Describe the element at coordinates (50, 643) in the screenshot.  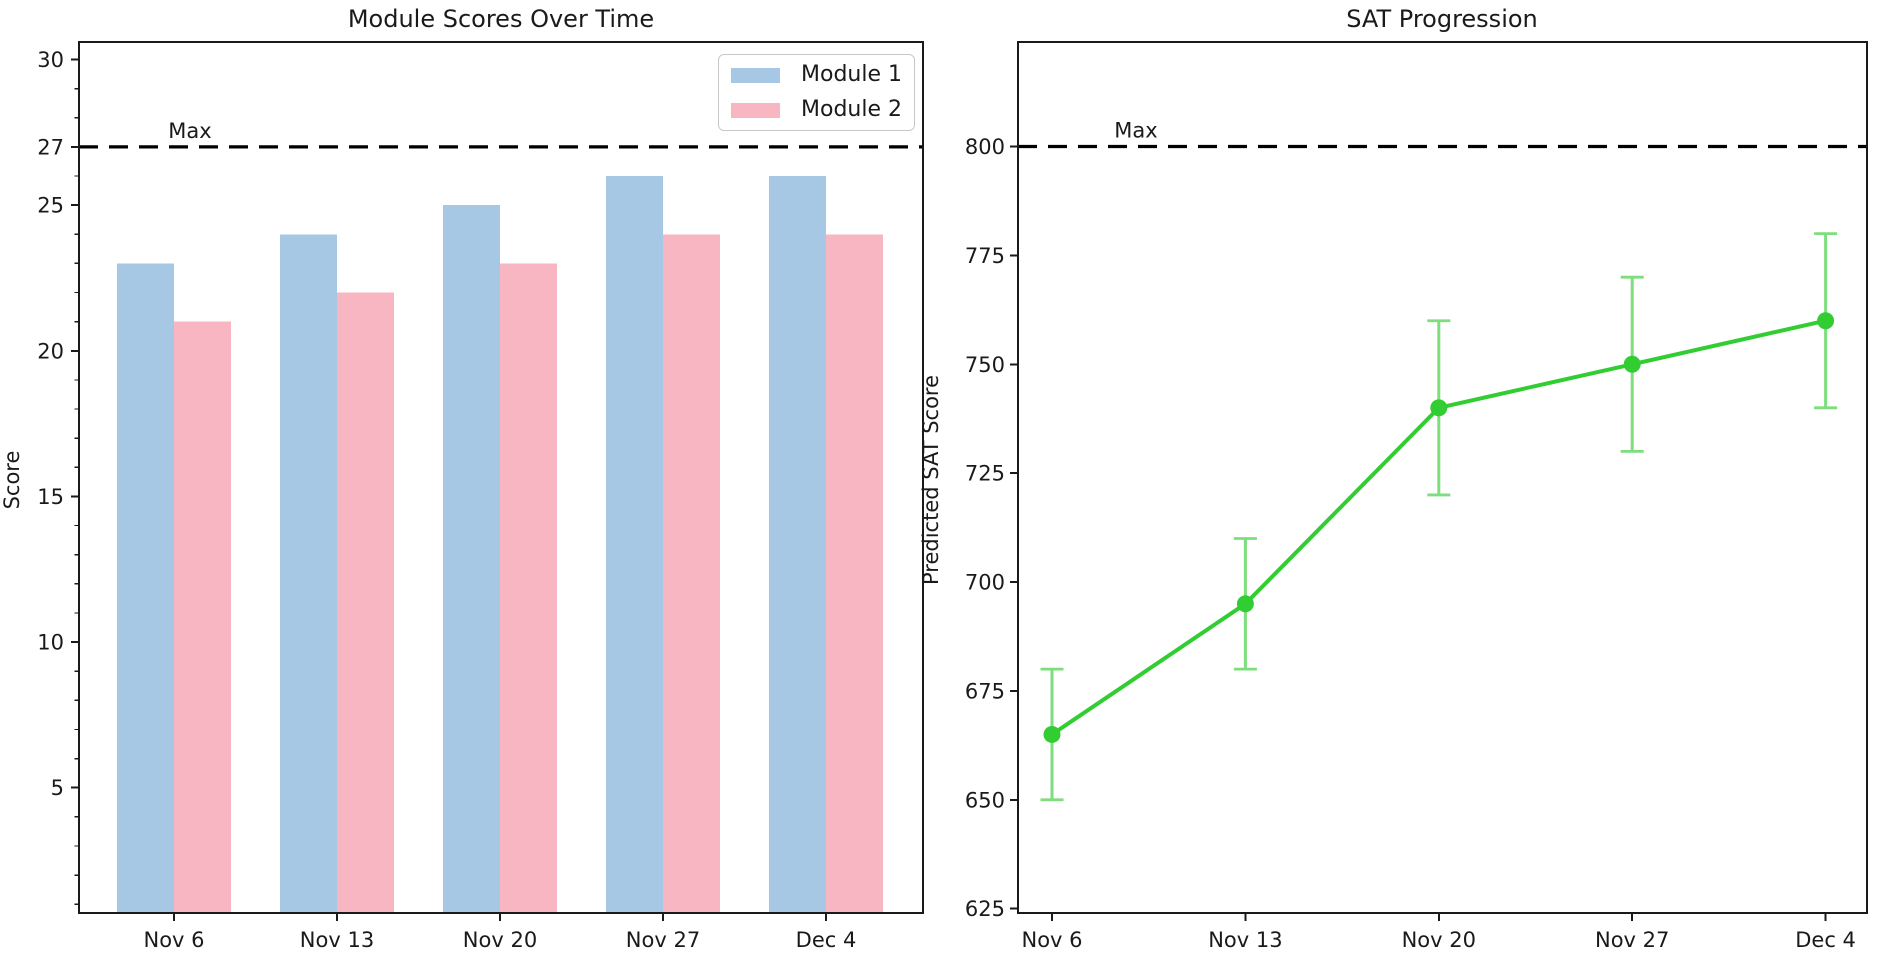
I see `y-tick-label: 10` at that location.